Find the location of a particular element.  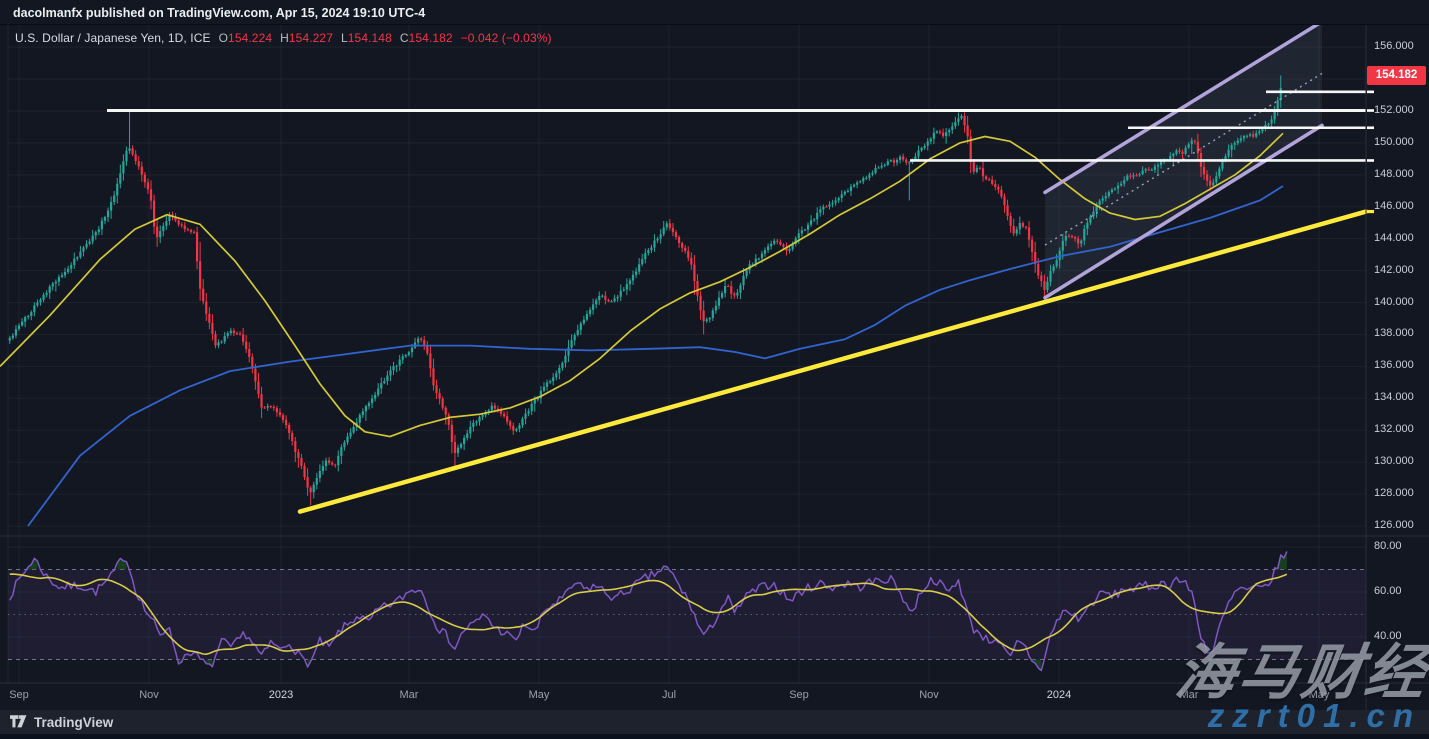

time-axis-label: 2024 is located at coordinates (1059, 695).